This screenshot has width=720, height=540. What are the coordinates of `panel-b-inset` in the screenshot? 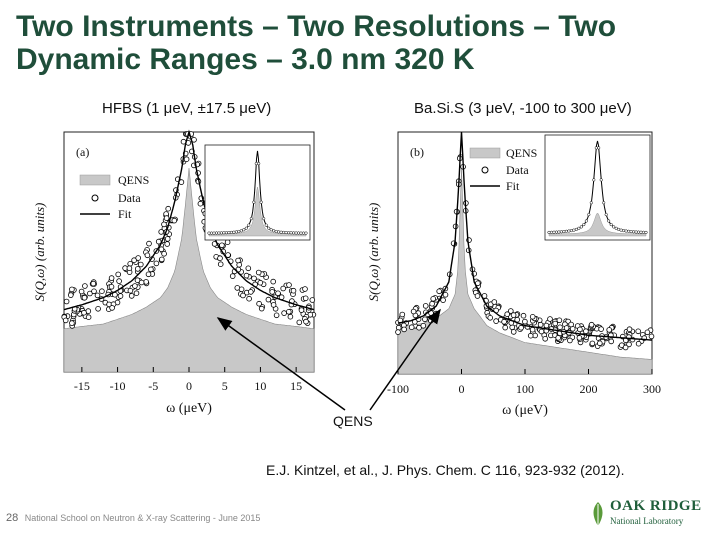 It's located at (597, 188).